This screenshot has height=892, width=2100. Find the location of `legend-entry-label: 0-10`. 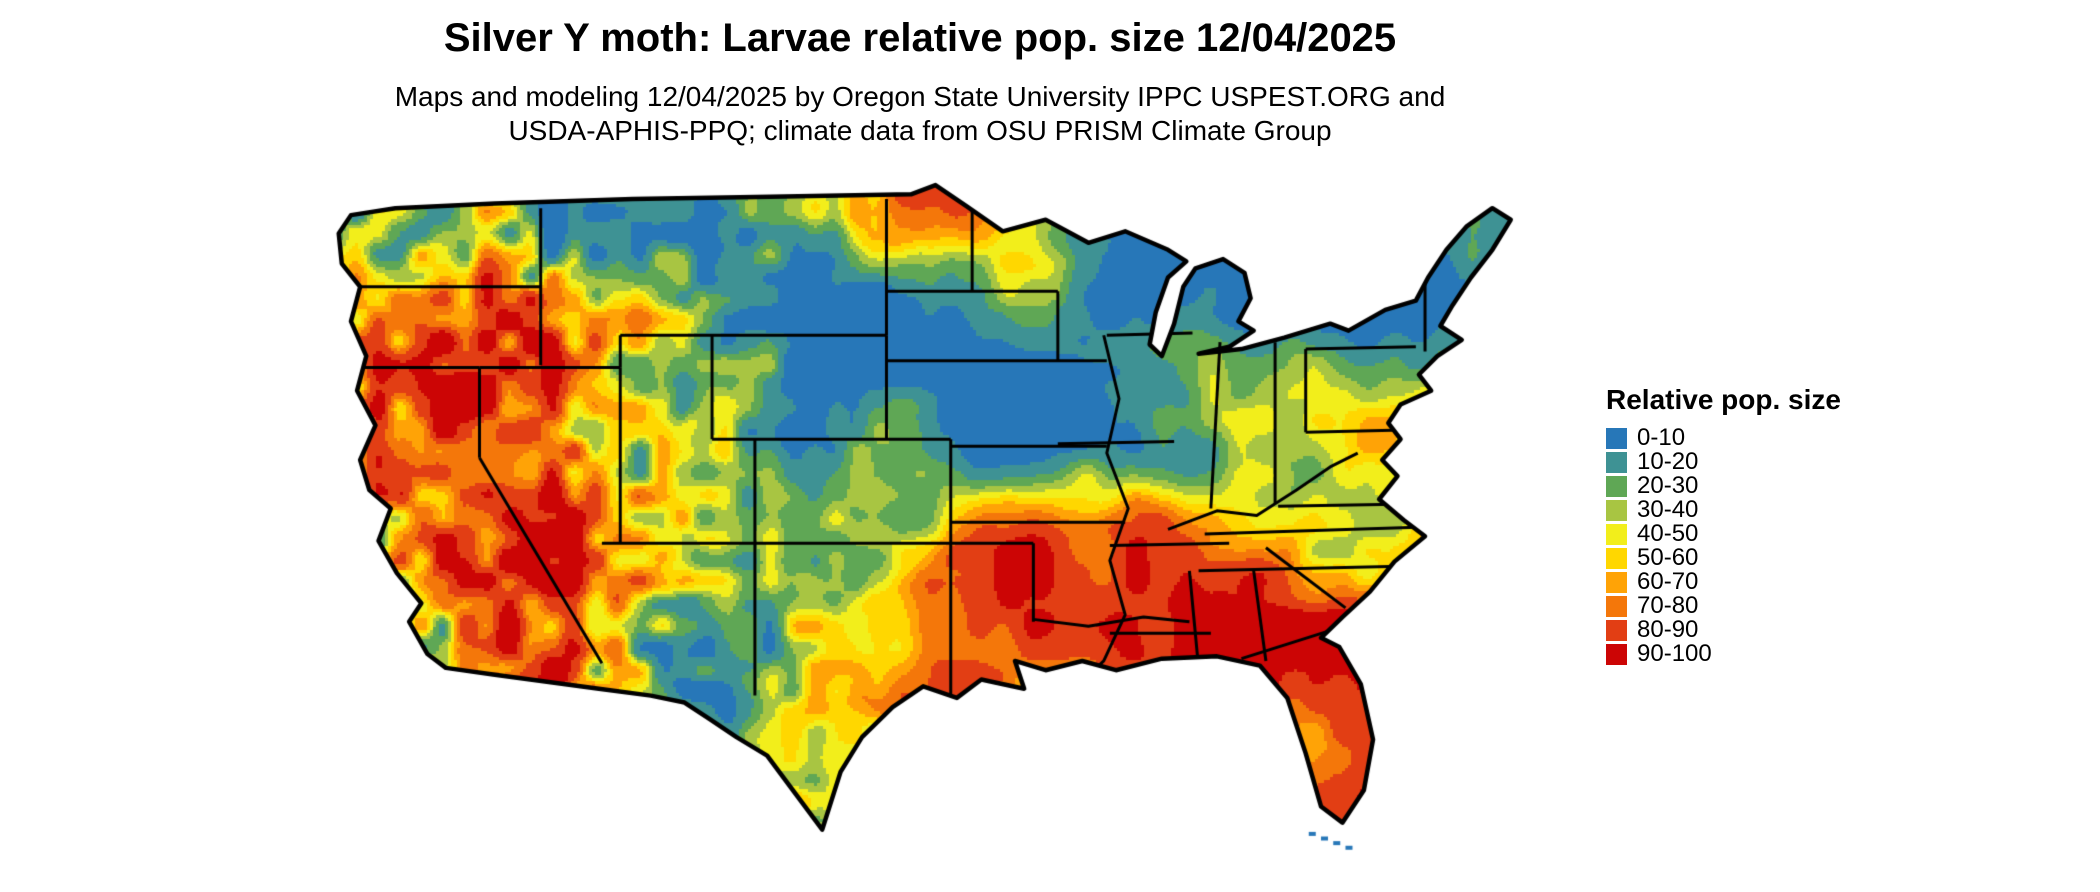

legend-entry-label: 0-10 is located at coordinates (1661, 437).